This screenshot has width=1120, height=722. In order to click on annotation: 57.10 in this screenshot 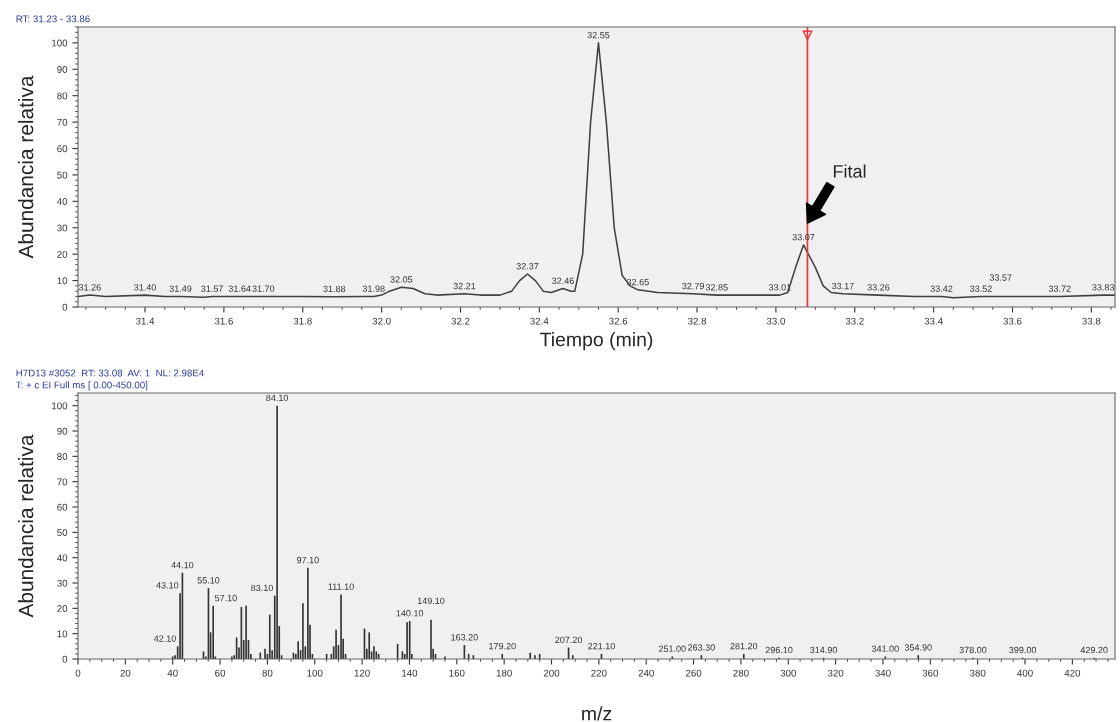, I will do `click(225, 598)`.